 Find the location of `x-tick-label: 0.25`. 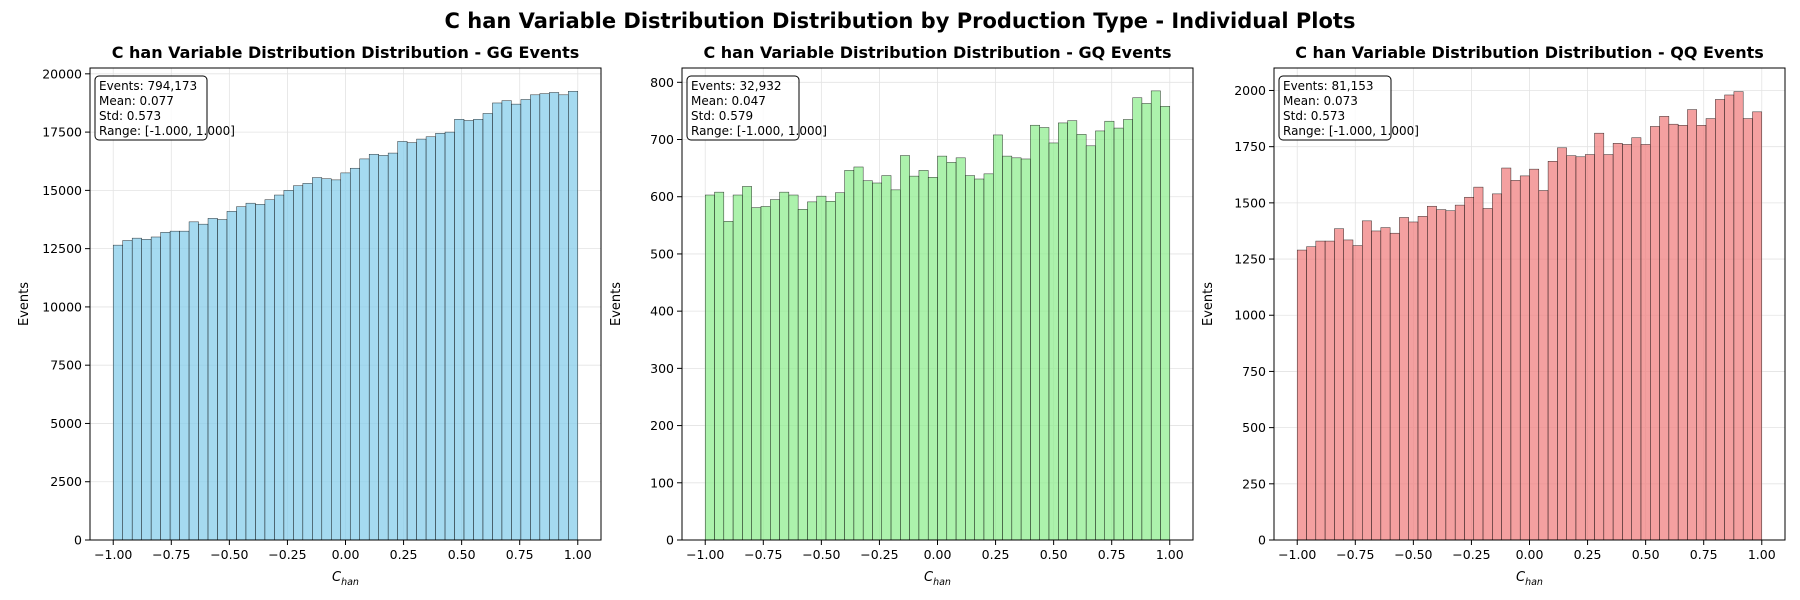

x-tick-label: 0.25 is located at coordinates (1588, 554).